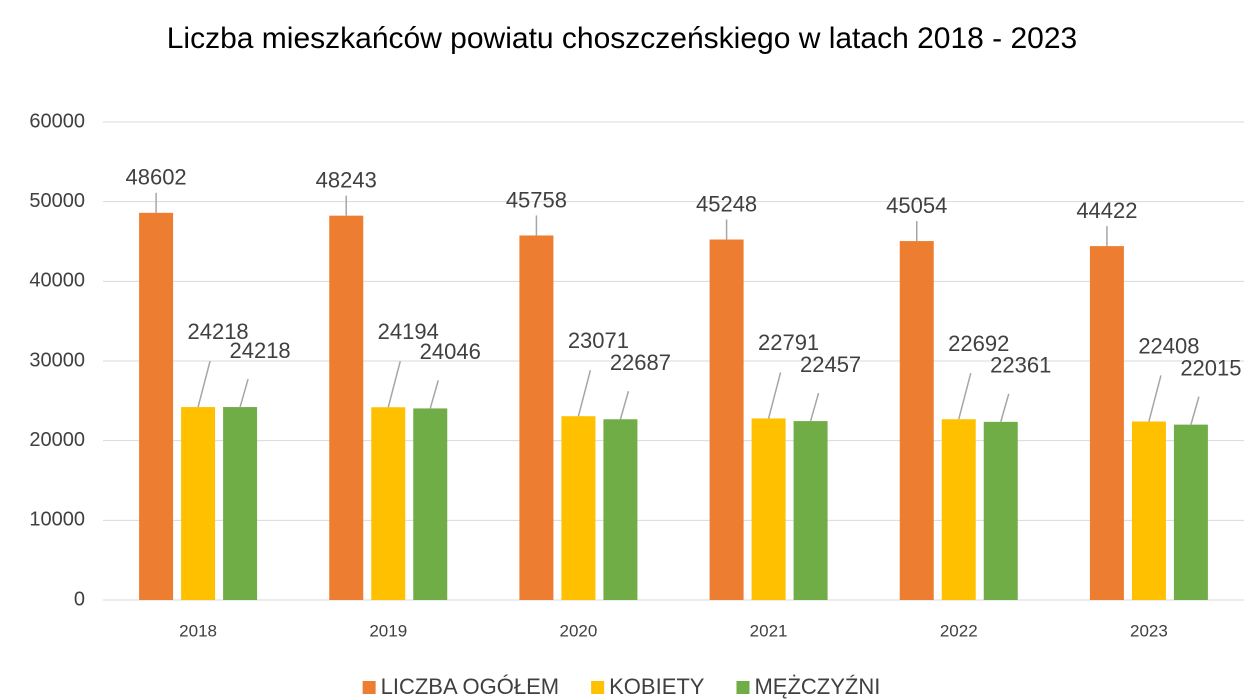 The height and width of the screenshot is (700, 1245). I want to click on y-tick-label: 50000, so click(57, 201).